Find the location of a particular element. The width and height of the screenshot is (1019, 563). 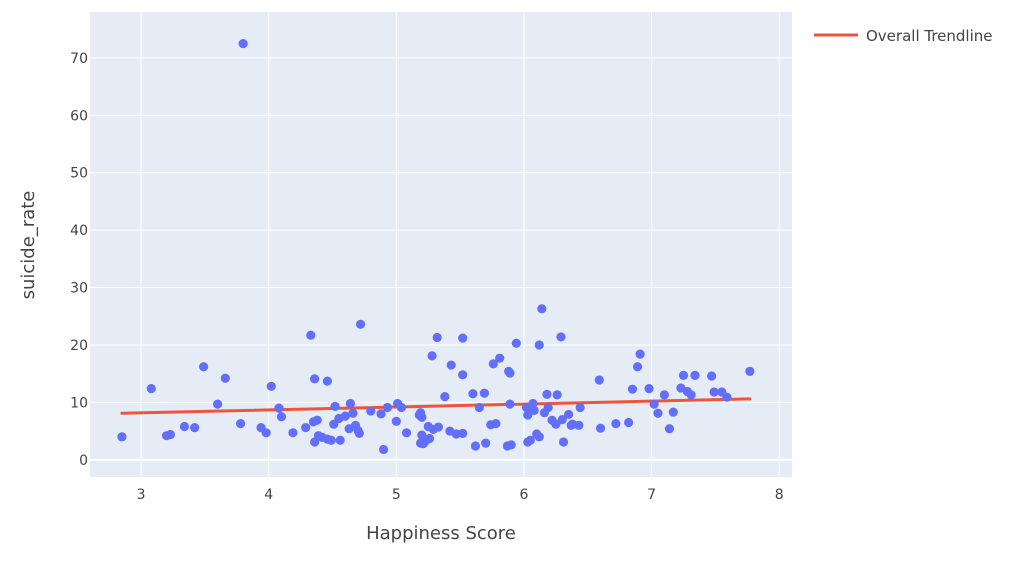

x-tick-label: 8 is located at coordinates (779, 495).